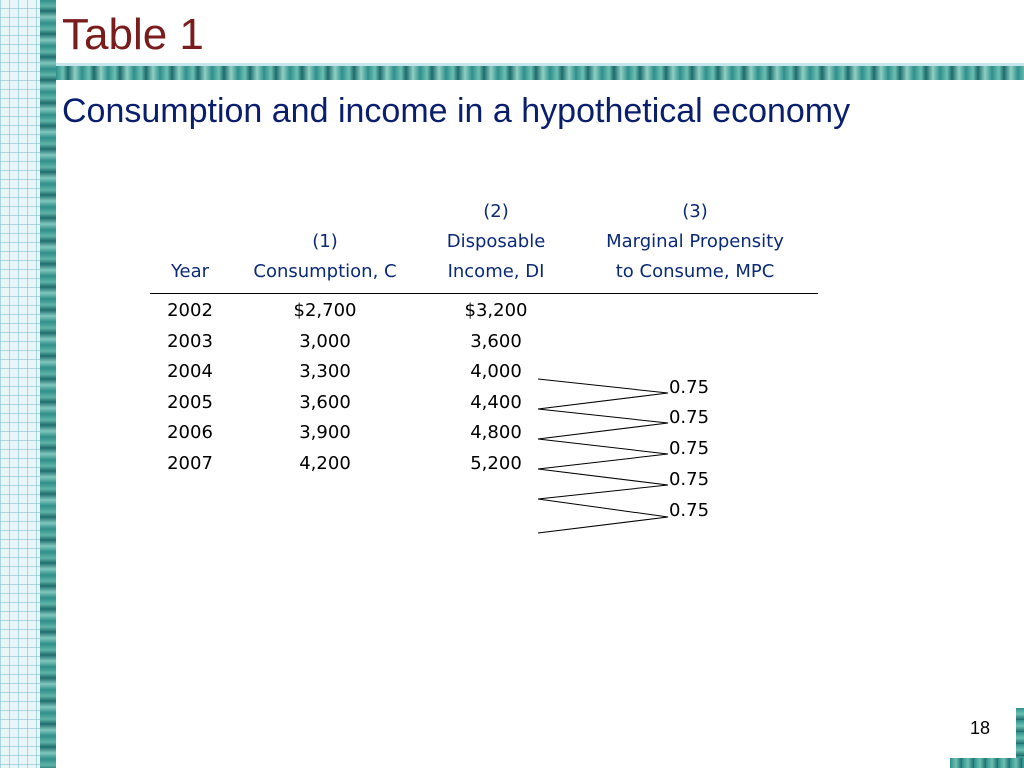 This screenshot has height=768, width=1024. I want to click on table-row: 2006 3,900 4,800, so click(344, 433).